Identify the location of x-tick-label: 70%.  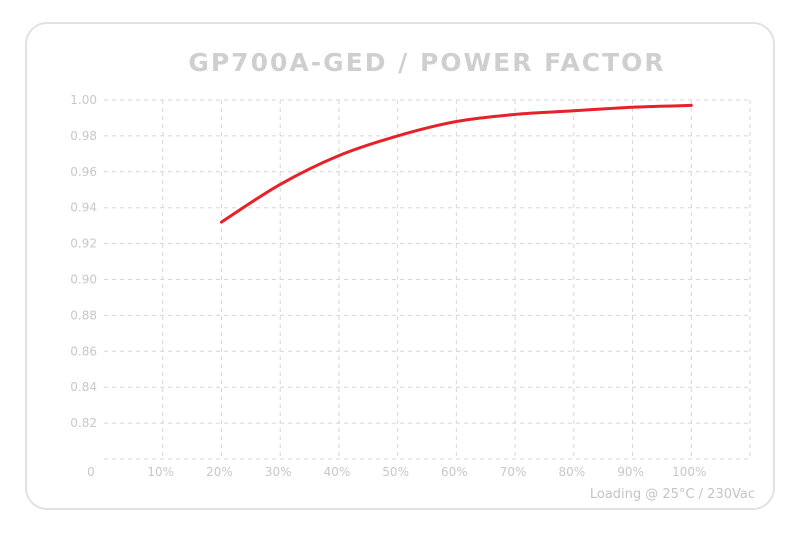
(513, 472).